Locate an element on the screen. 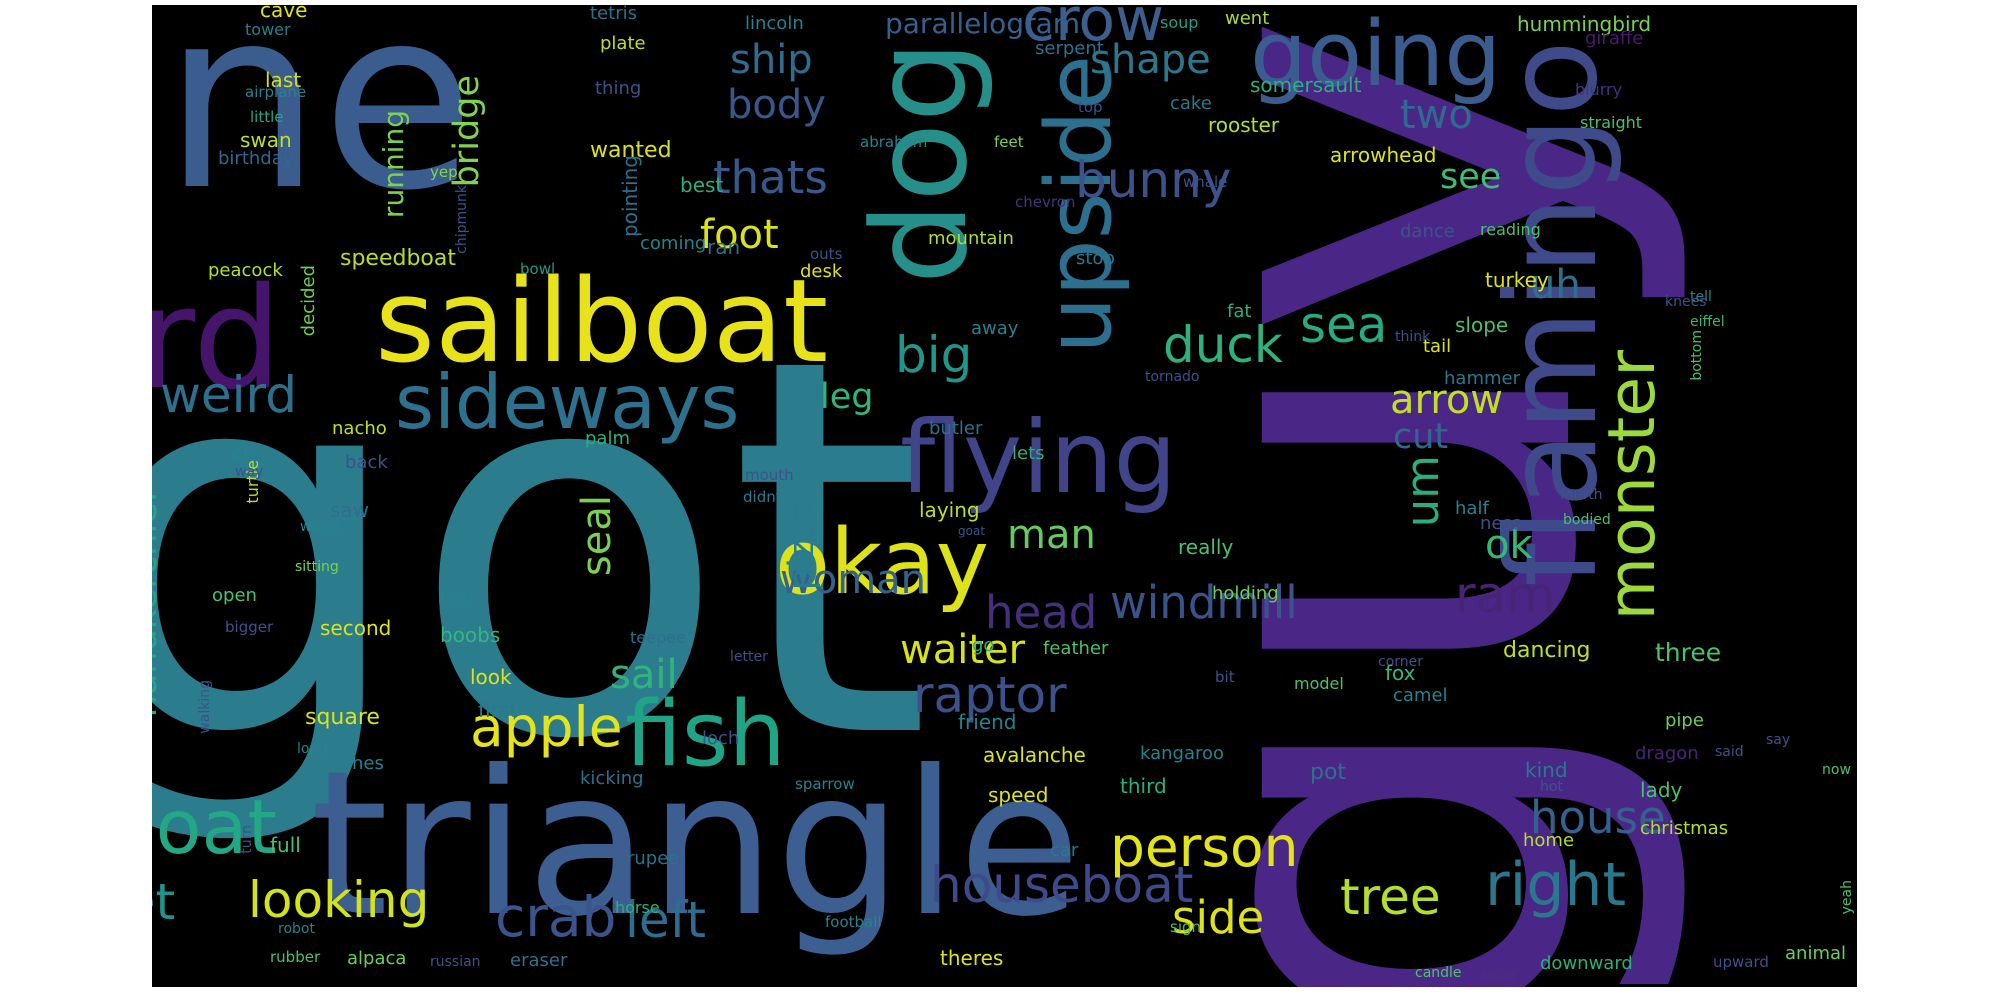 This screenshot has height=1000, width=2000. word-arrow: arrow is located at coordinates (1447, 400).